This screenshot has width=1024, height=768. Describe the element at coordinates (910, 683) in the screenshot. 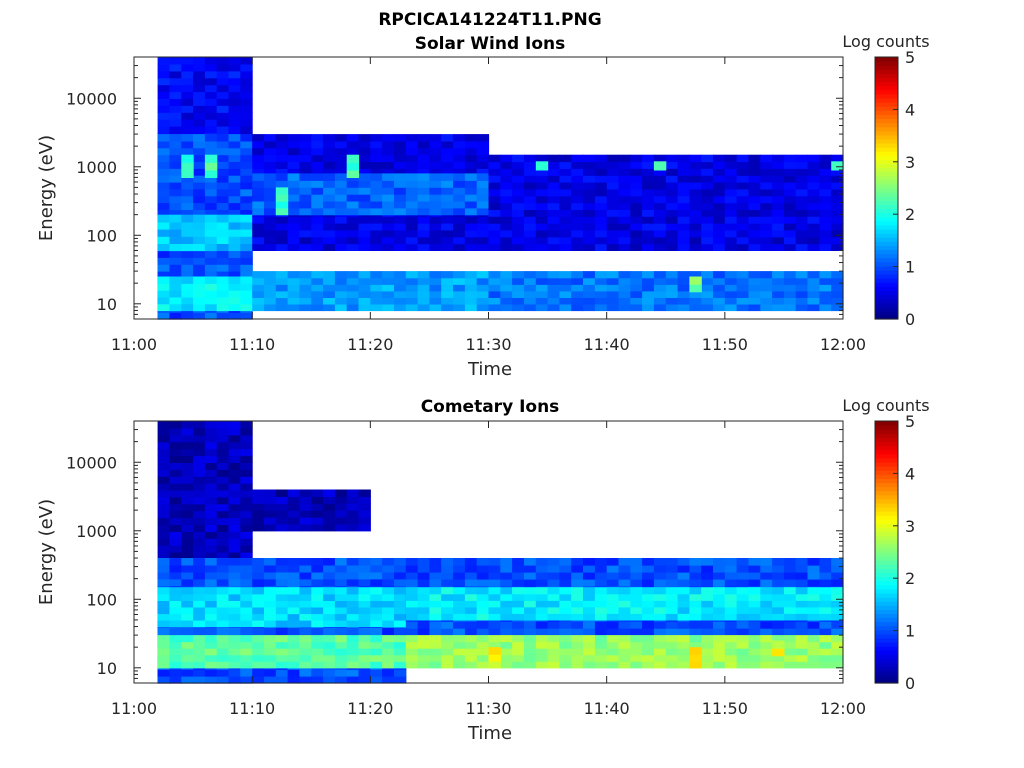

I see `colorbar-tick-label: 0` at that location.